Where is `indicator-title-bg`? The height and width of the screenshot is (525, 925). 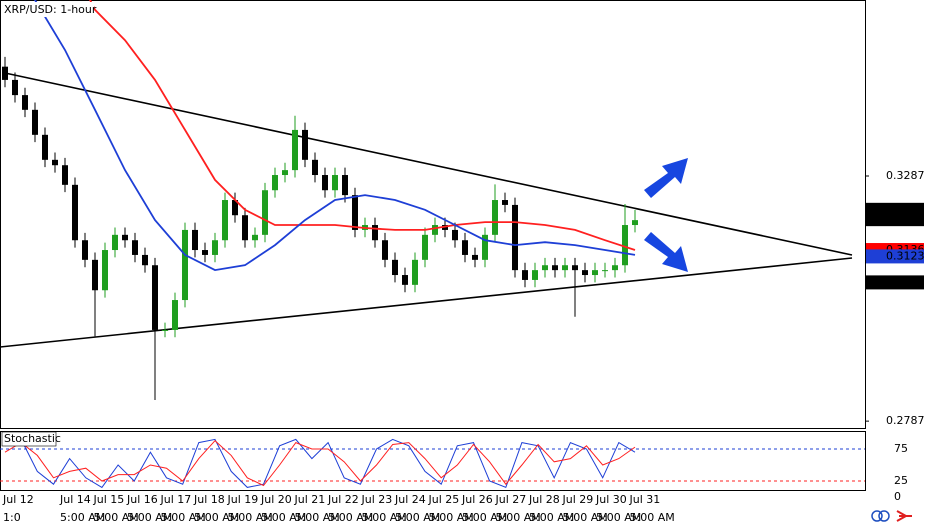
indicator-title-bg is located at coordinates (29, 439).